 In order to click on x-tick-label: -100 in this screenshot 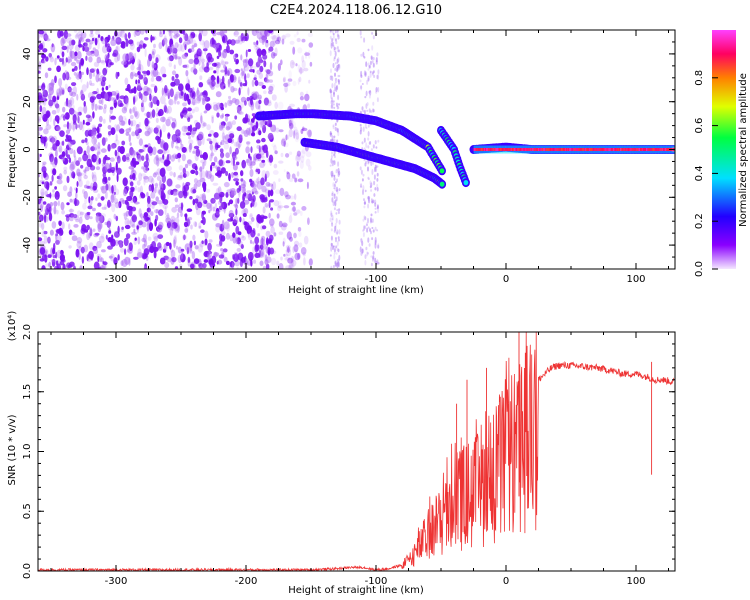, I will do `click(376, 581)`.